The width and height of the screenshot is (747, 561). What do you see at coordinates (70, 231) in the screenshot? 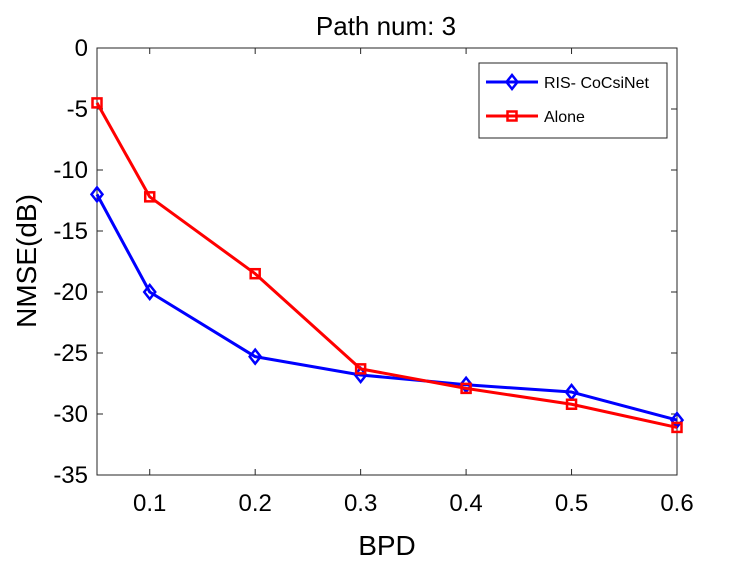
I see `y-tick-label: -15` at bounding box center [70, 231].